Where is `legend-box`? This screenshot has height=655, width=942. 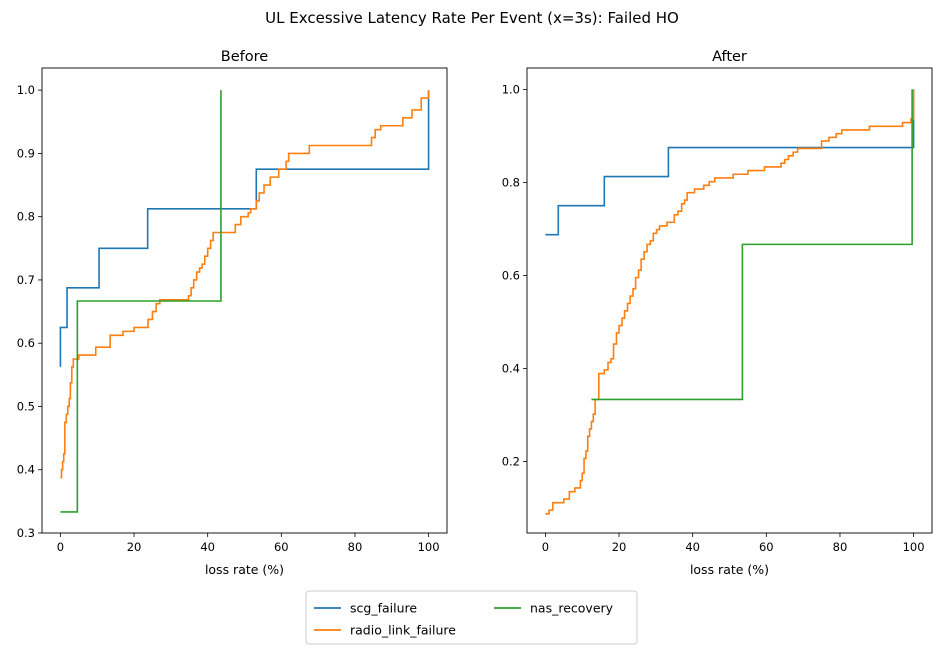
legend-box is located at coordinates (471, 617).